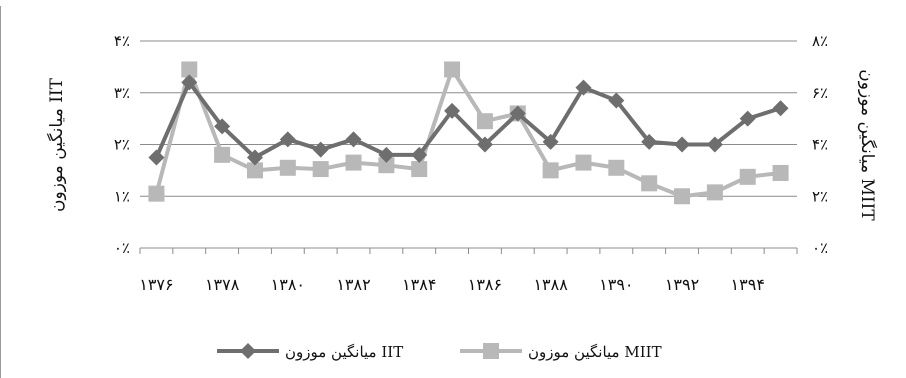  What do you see at coordinates (156, 284) in the screenshot?
I see `x-tick-label: ۱۳۷۶` at bounding box center [156, 284].